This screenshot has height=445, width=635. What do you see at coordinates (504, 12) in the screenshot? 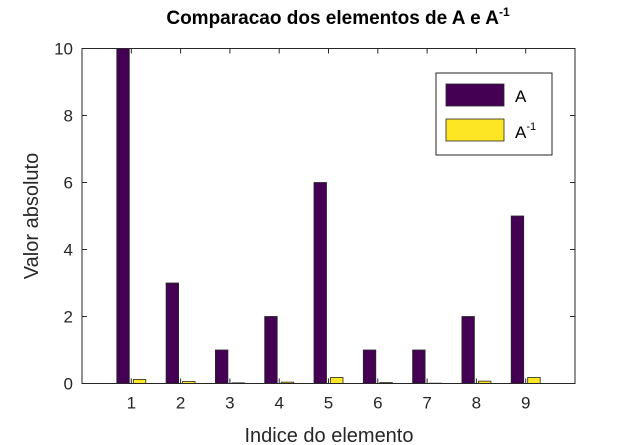
I see `chart-title-superscript: -1` at bounding box center [504, 12].